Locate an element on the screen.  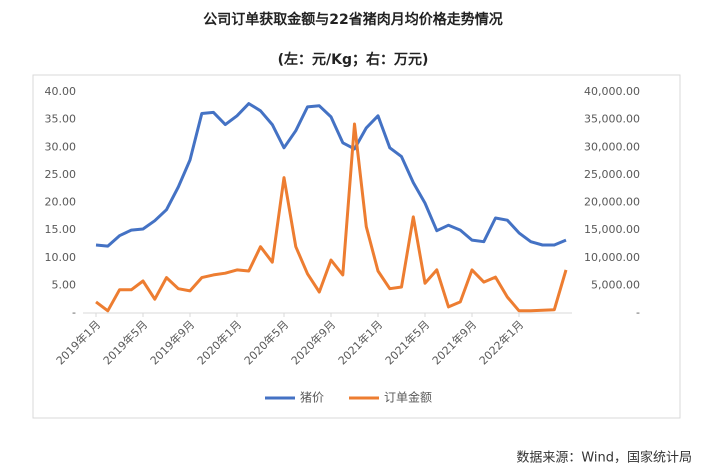
x-tick-label: 2019年9月 is located at coordinates (172, 342).